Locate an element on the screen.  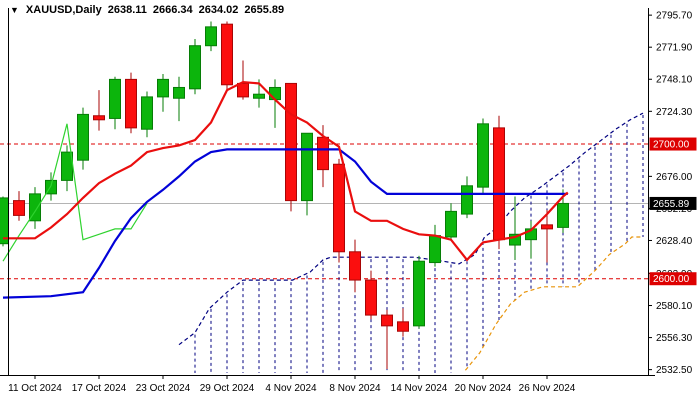
date-tick-label: 29 Oct 2024 is located at coordinates (227, 388).